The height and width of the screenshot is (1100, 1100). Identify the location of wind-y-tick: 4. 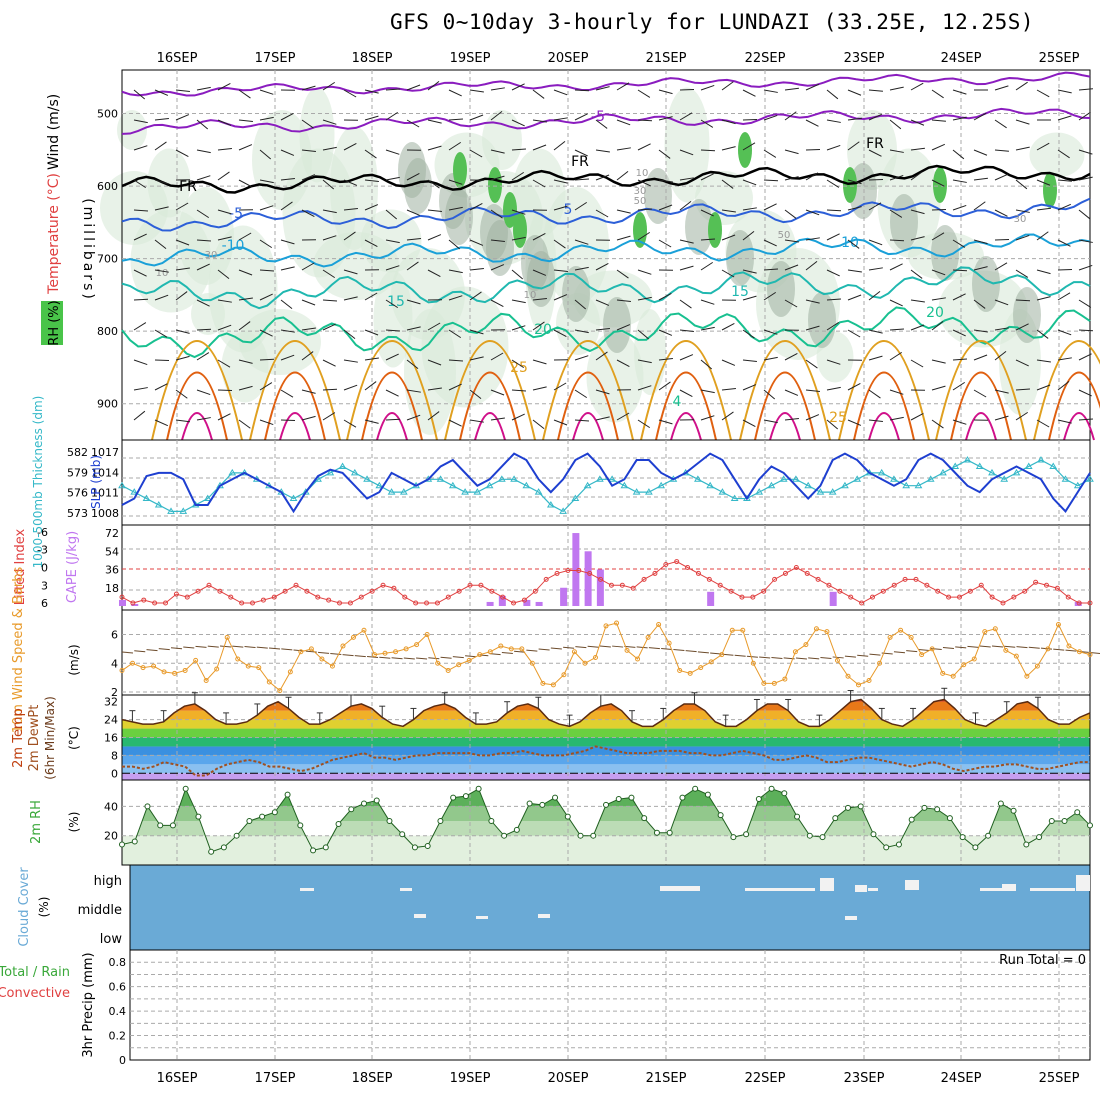
(114, 663).